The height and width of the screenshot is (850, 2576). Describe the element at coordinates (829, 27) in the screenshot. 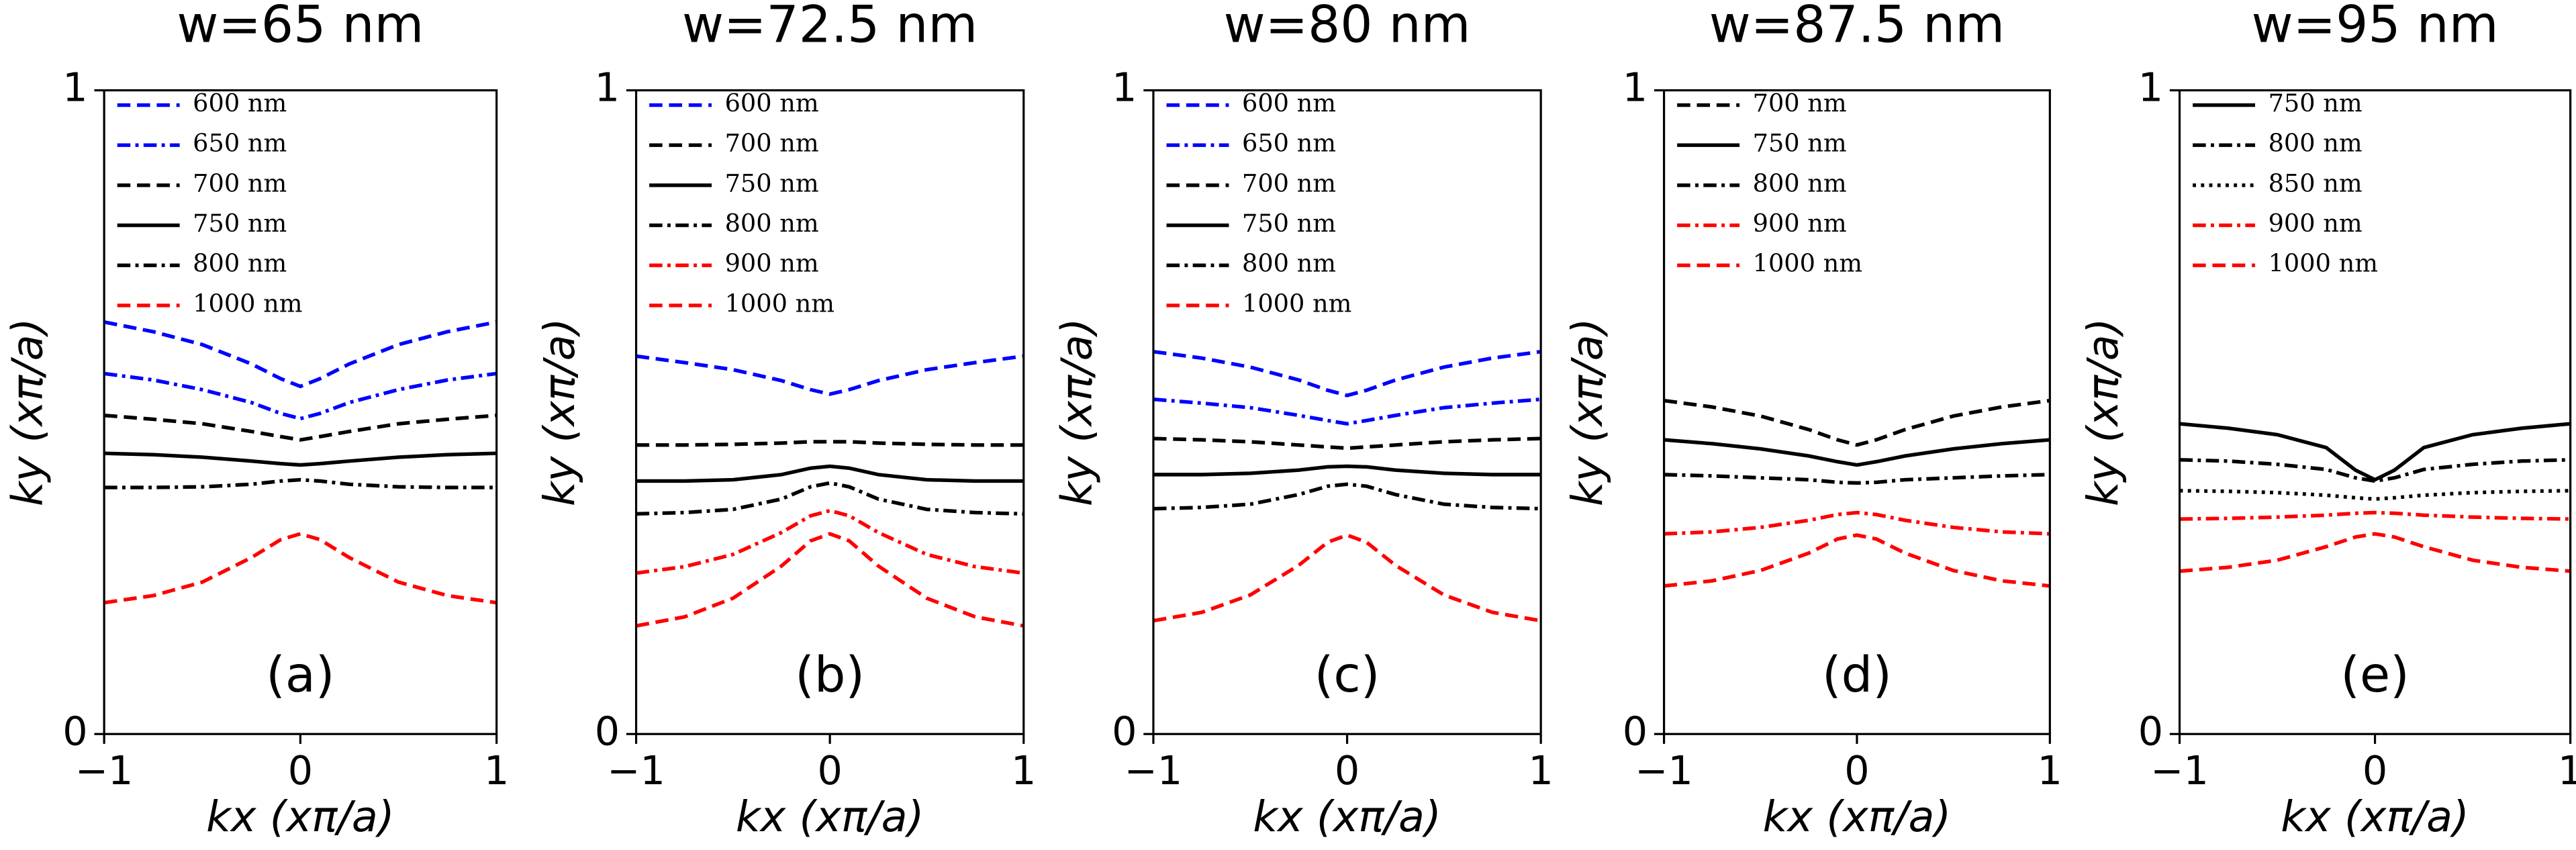

I see `panel-title: w=72.5 nm` at that location.